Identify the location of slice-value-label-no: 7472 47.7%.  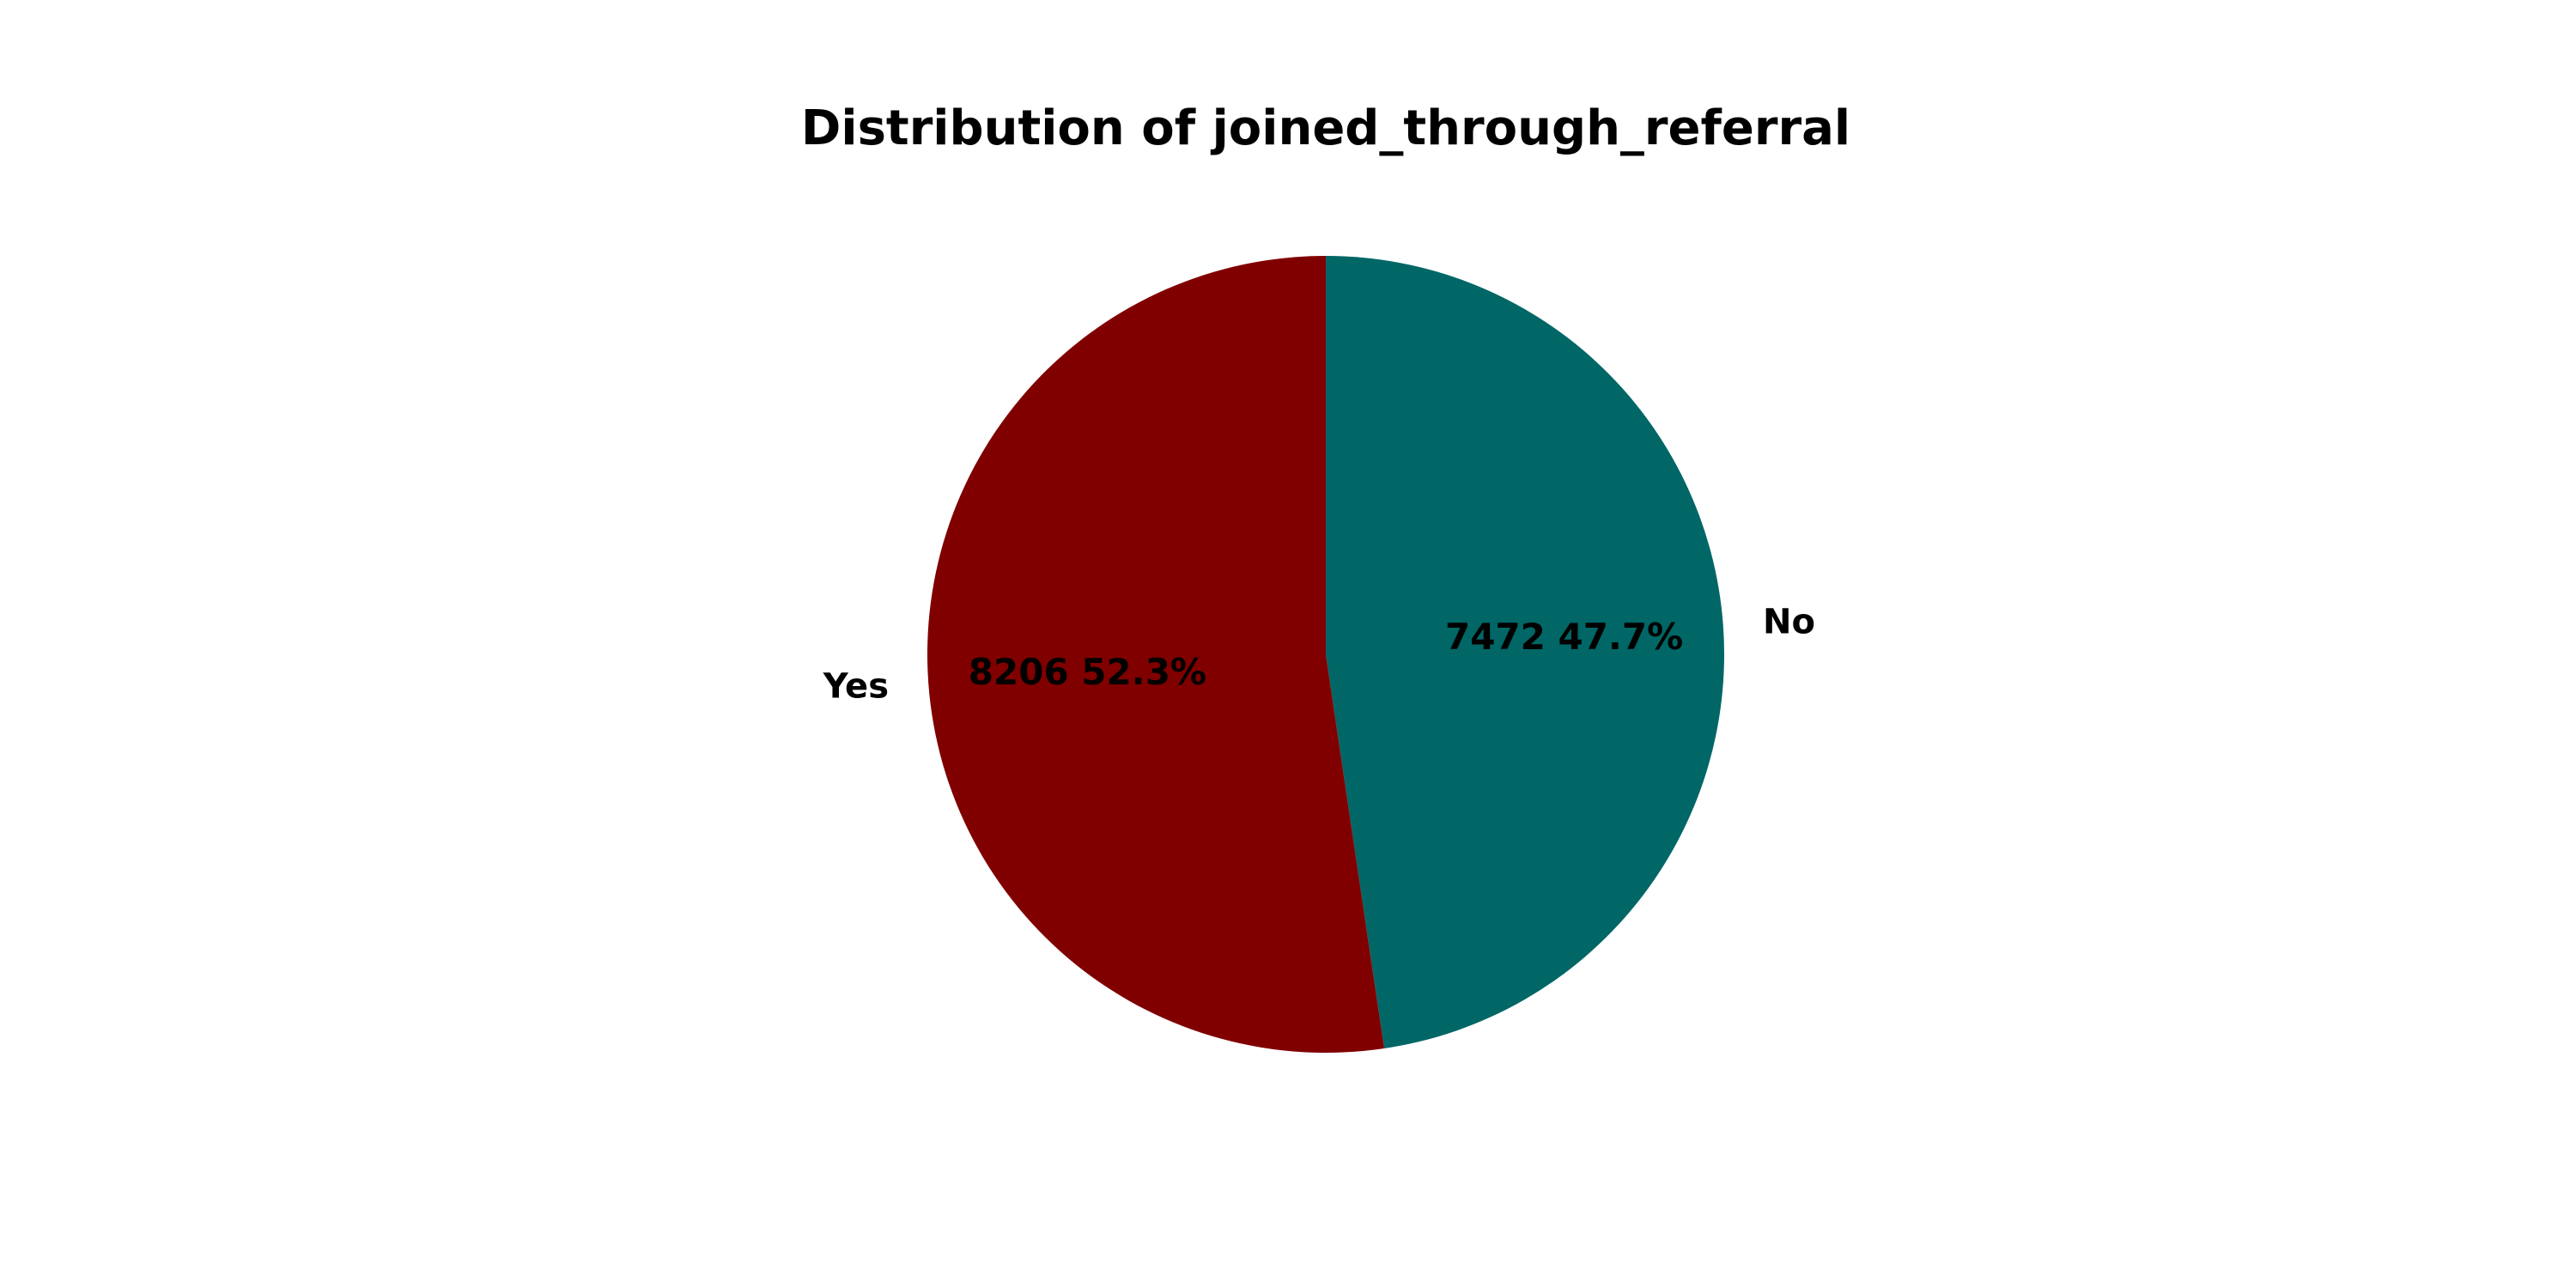
(1564, 637).